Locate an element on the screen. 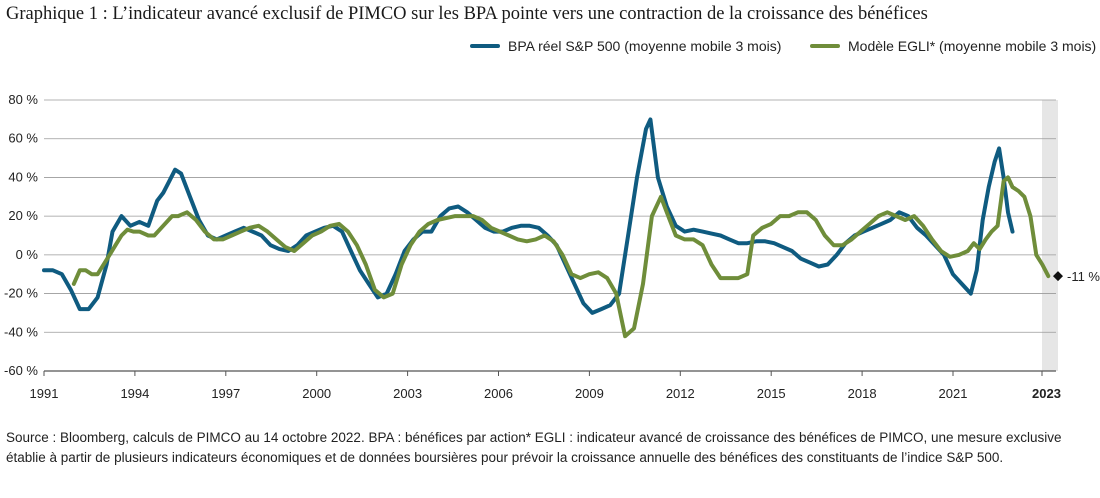  y-tick-label: -40 % is located at coordinates (21, 331).